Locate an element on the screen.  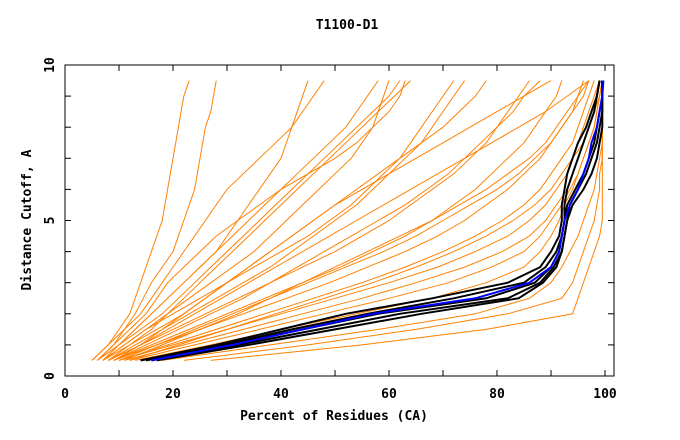
chart-title: T1100-D1 is located at coordinates (347, 25).